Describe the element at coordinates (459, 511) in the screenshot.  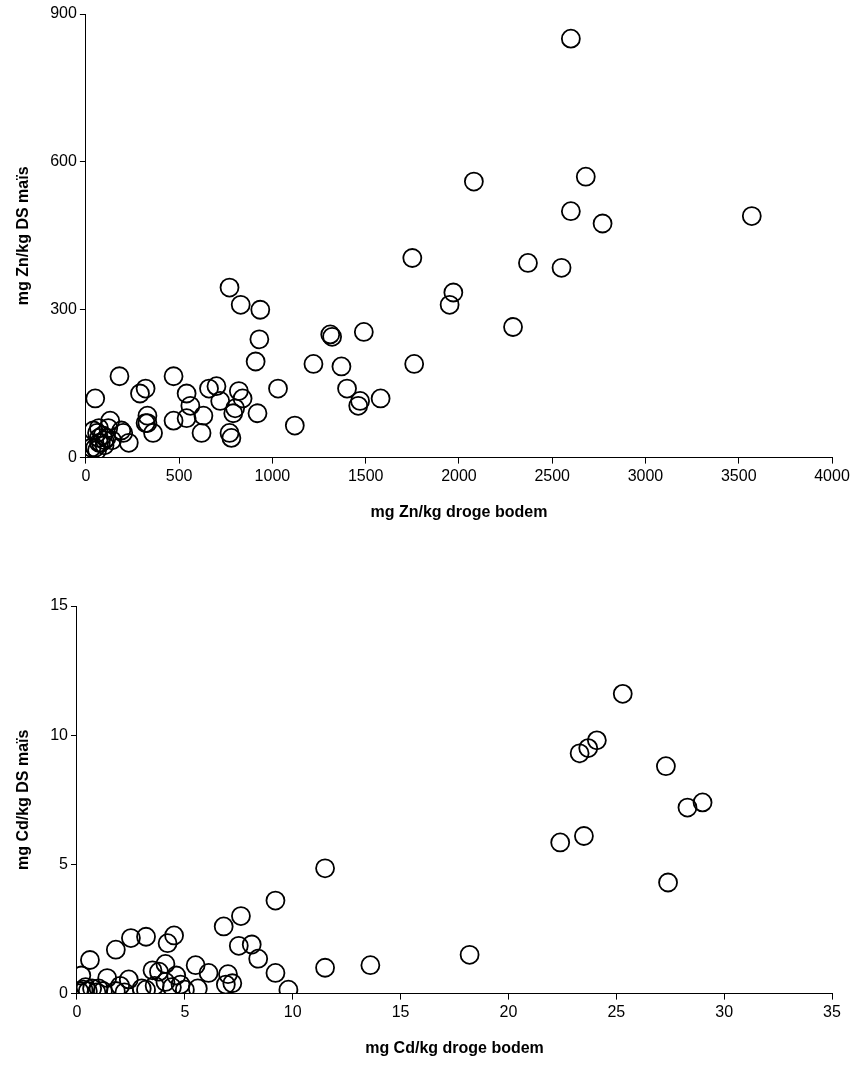
I see `x-axis-title: mg Zn/kg droge bodem` at that location.